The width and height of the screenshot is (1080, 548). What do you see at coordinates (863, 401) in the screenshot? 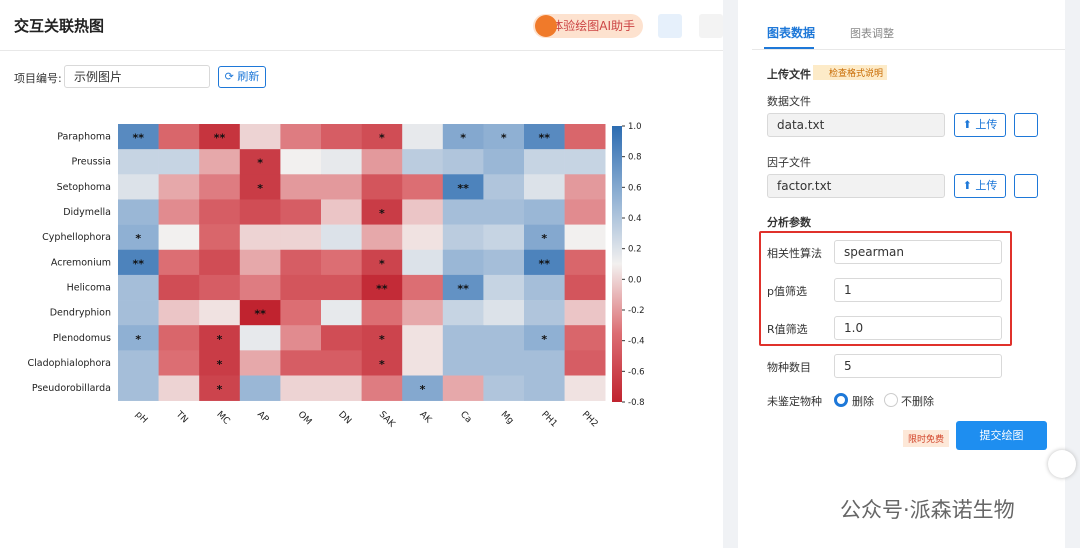
I see `radio-label: 删除` at bounding box center [863, 401].